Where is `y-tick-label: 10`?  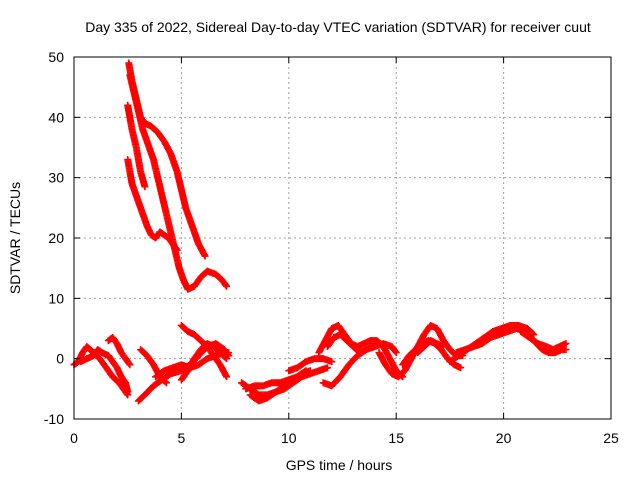
y-tick-label: 10 is located at coordinates (56, 298).